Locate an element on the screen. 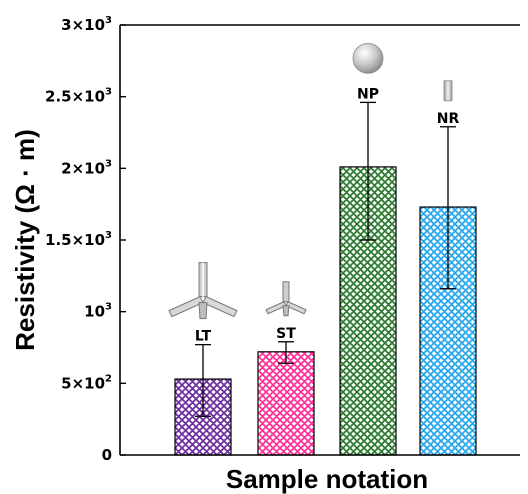  bar-label-nr: NR is located at coordinates (448, 119).